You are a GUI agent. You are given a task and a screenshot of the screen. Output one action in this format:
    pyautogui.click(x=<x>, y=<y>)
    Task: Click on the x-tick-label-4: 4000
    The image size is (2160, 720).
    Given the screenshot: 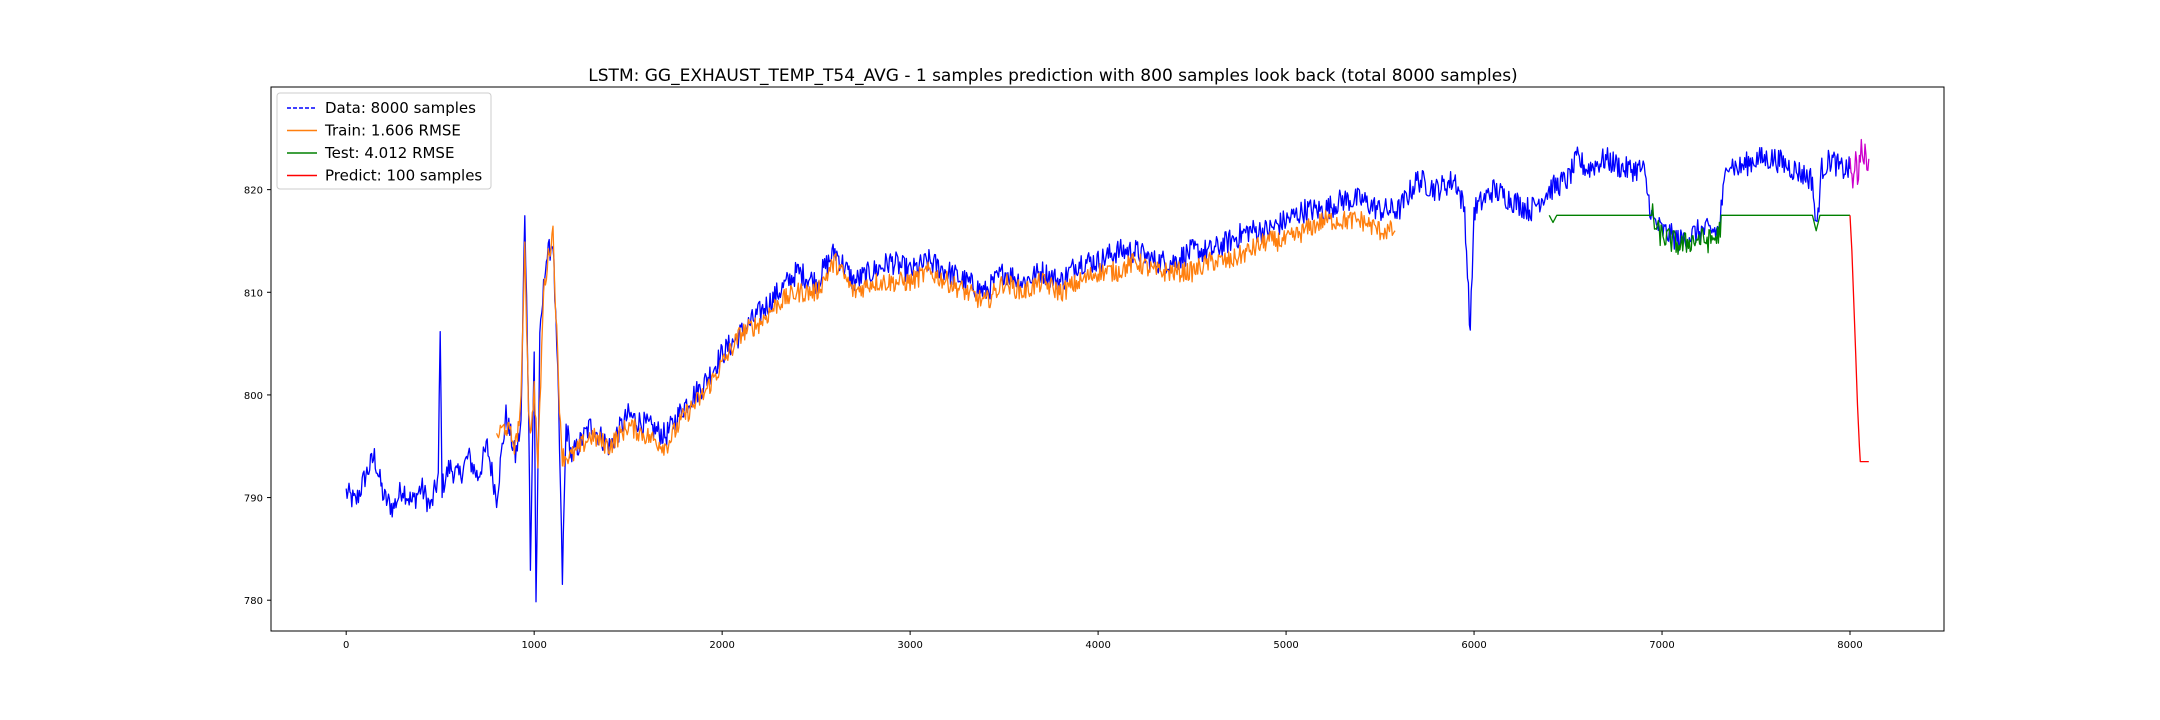 What is the action you would take?
    pyautogui.click(x=1097, y=645)
    